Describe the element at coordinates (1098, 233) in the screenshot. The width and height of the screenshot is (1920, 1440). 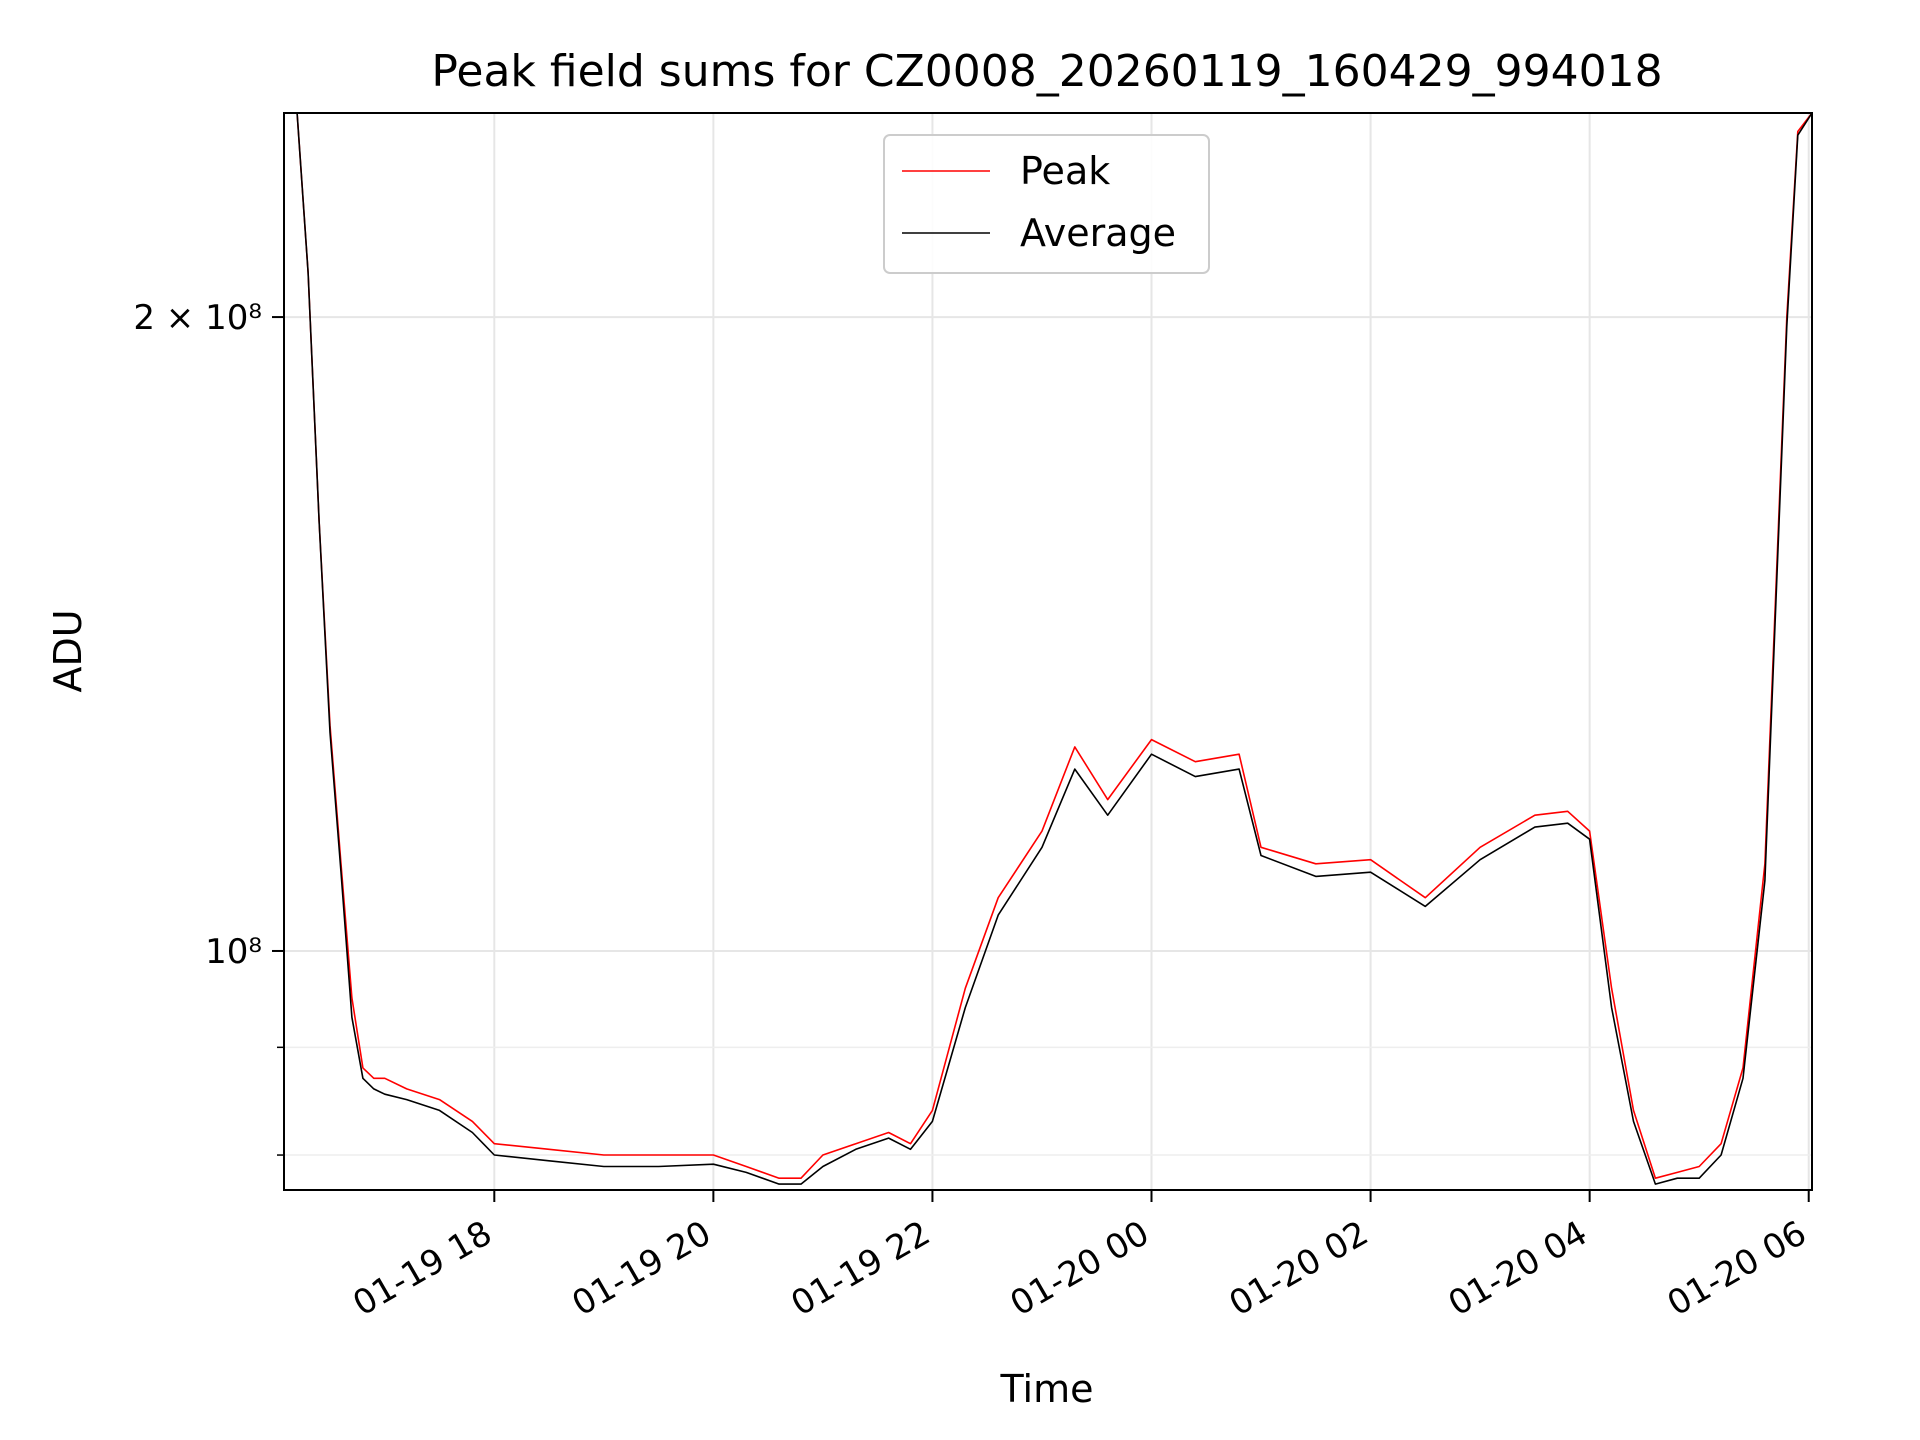
I see `legend-label-average: Average` at that location.